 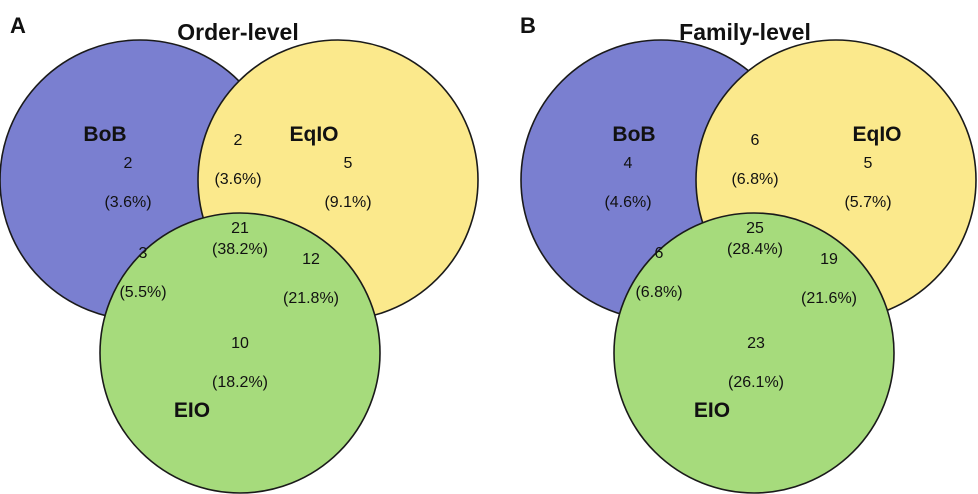 I want to click on panel-b-letter: B, so click(x=528, y=25).